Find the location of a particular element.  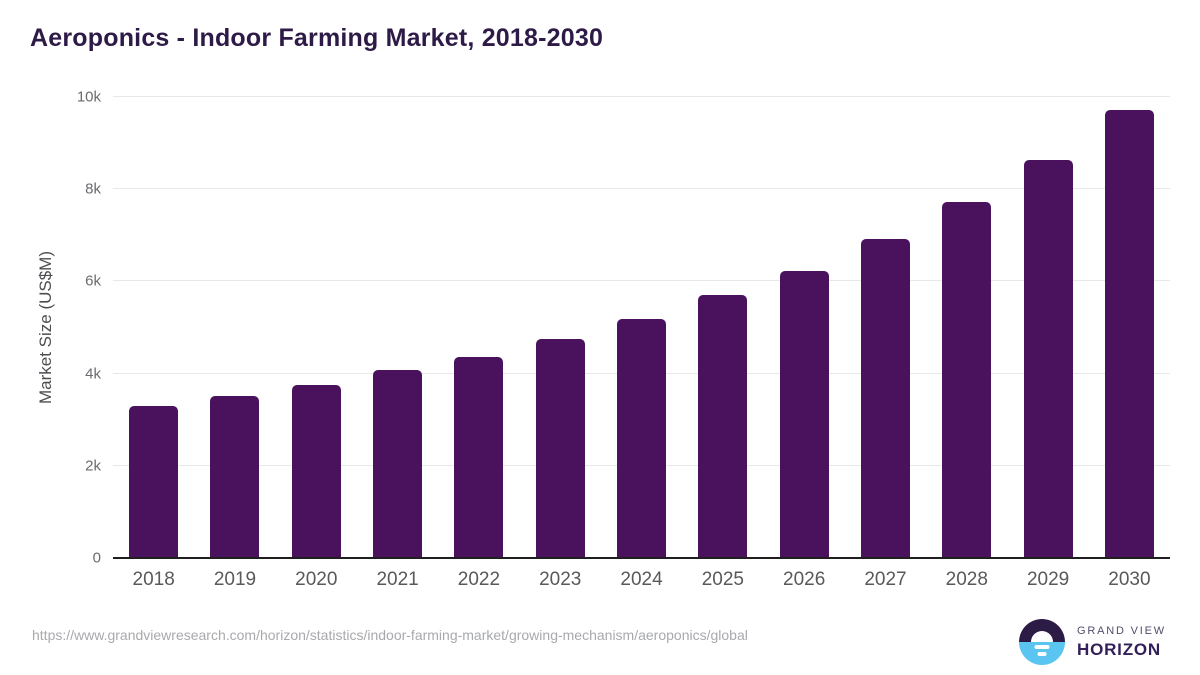

x-tick-2023: 2023 is located at coordinates (560, 579).